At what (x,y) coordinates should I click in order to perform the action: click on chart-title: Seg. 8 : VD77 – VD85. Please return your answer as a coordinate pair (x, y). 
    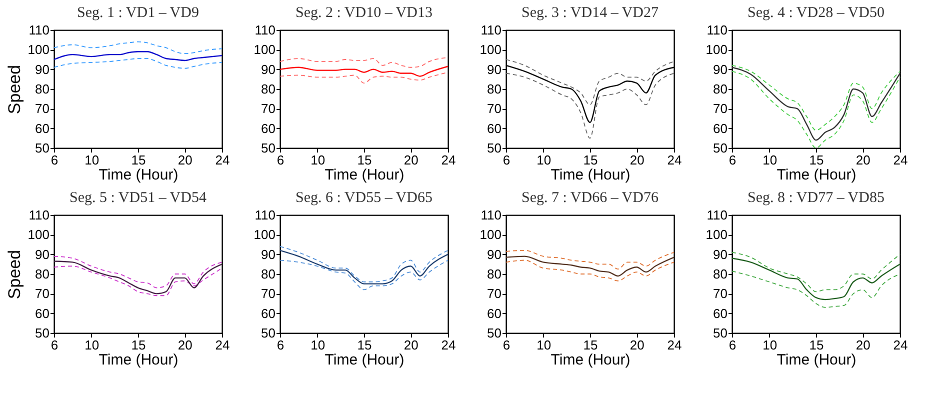
    Looking at the image, I should click on (816, 198).